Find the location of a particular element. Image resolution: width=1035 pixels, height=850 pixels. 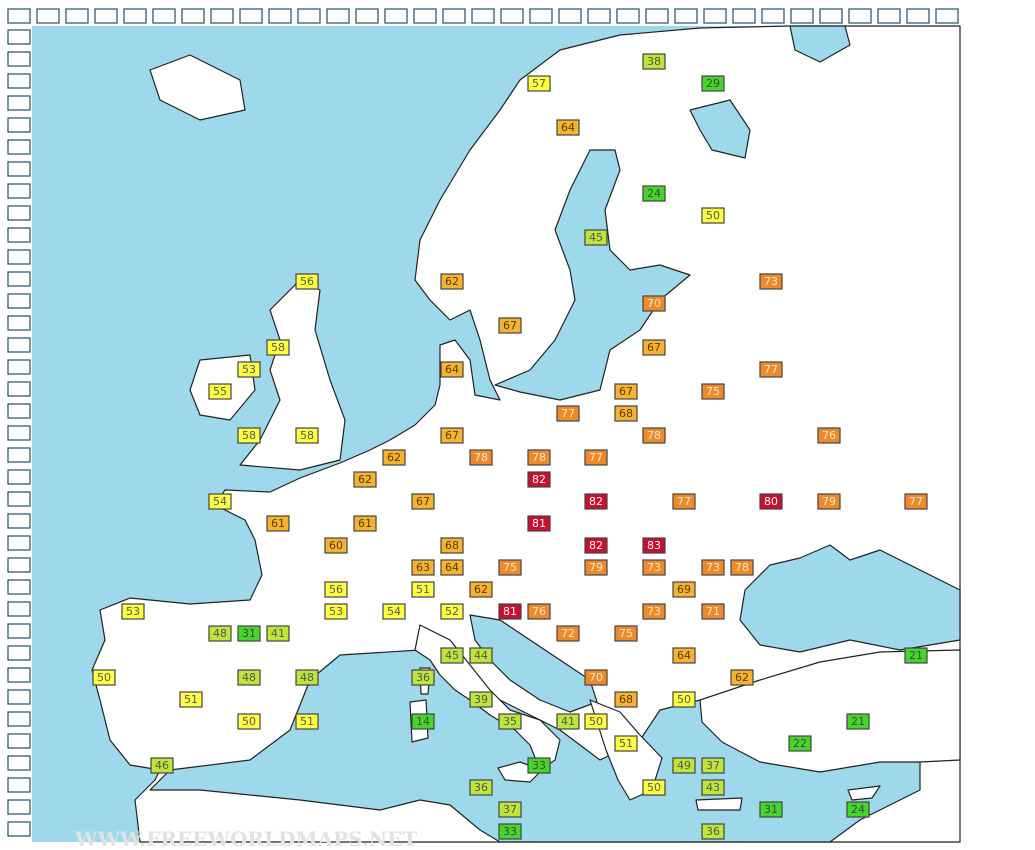

value-label: 48 is located at coordinates (220, 633).